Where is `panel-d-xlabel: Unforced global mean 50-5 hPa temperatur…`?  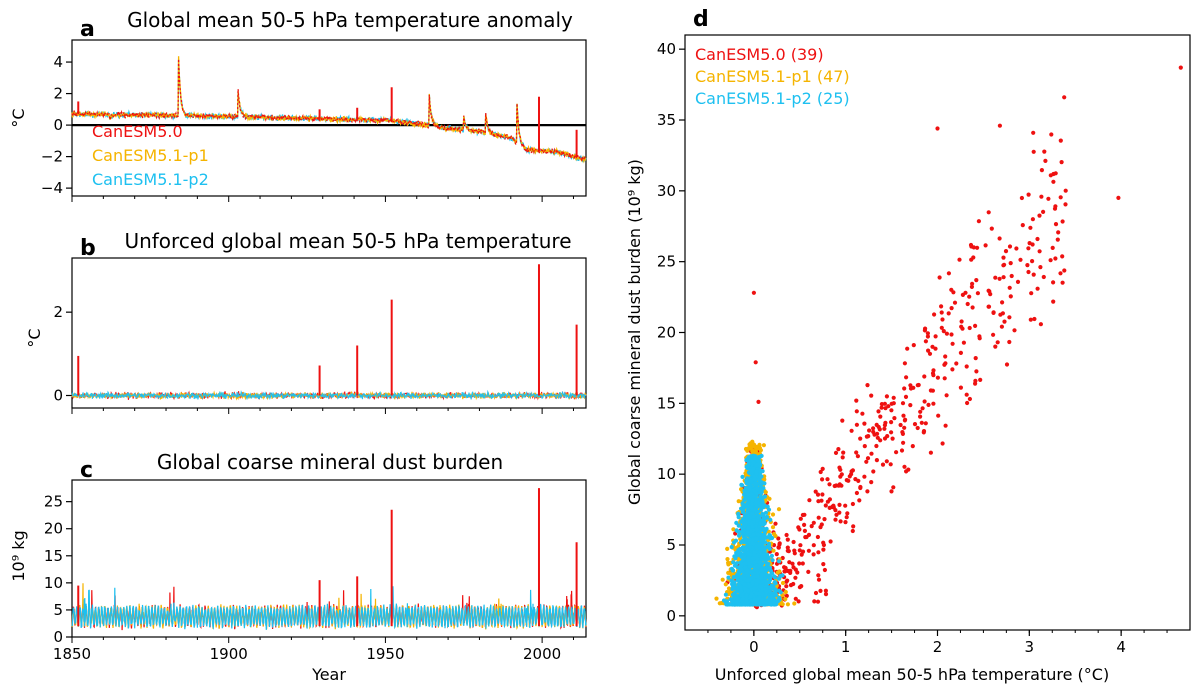
panel-d-xlabel: Unforced global mean 50-5 hPa temperatur… is located at coordinates (912, 674).